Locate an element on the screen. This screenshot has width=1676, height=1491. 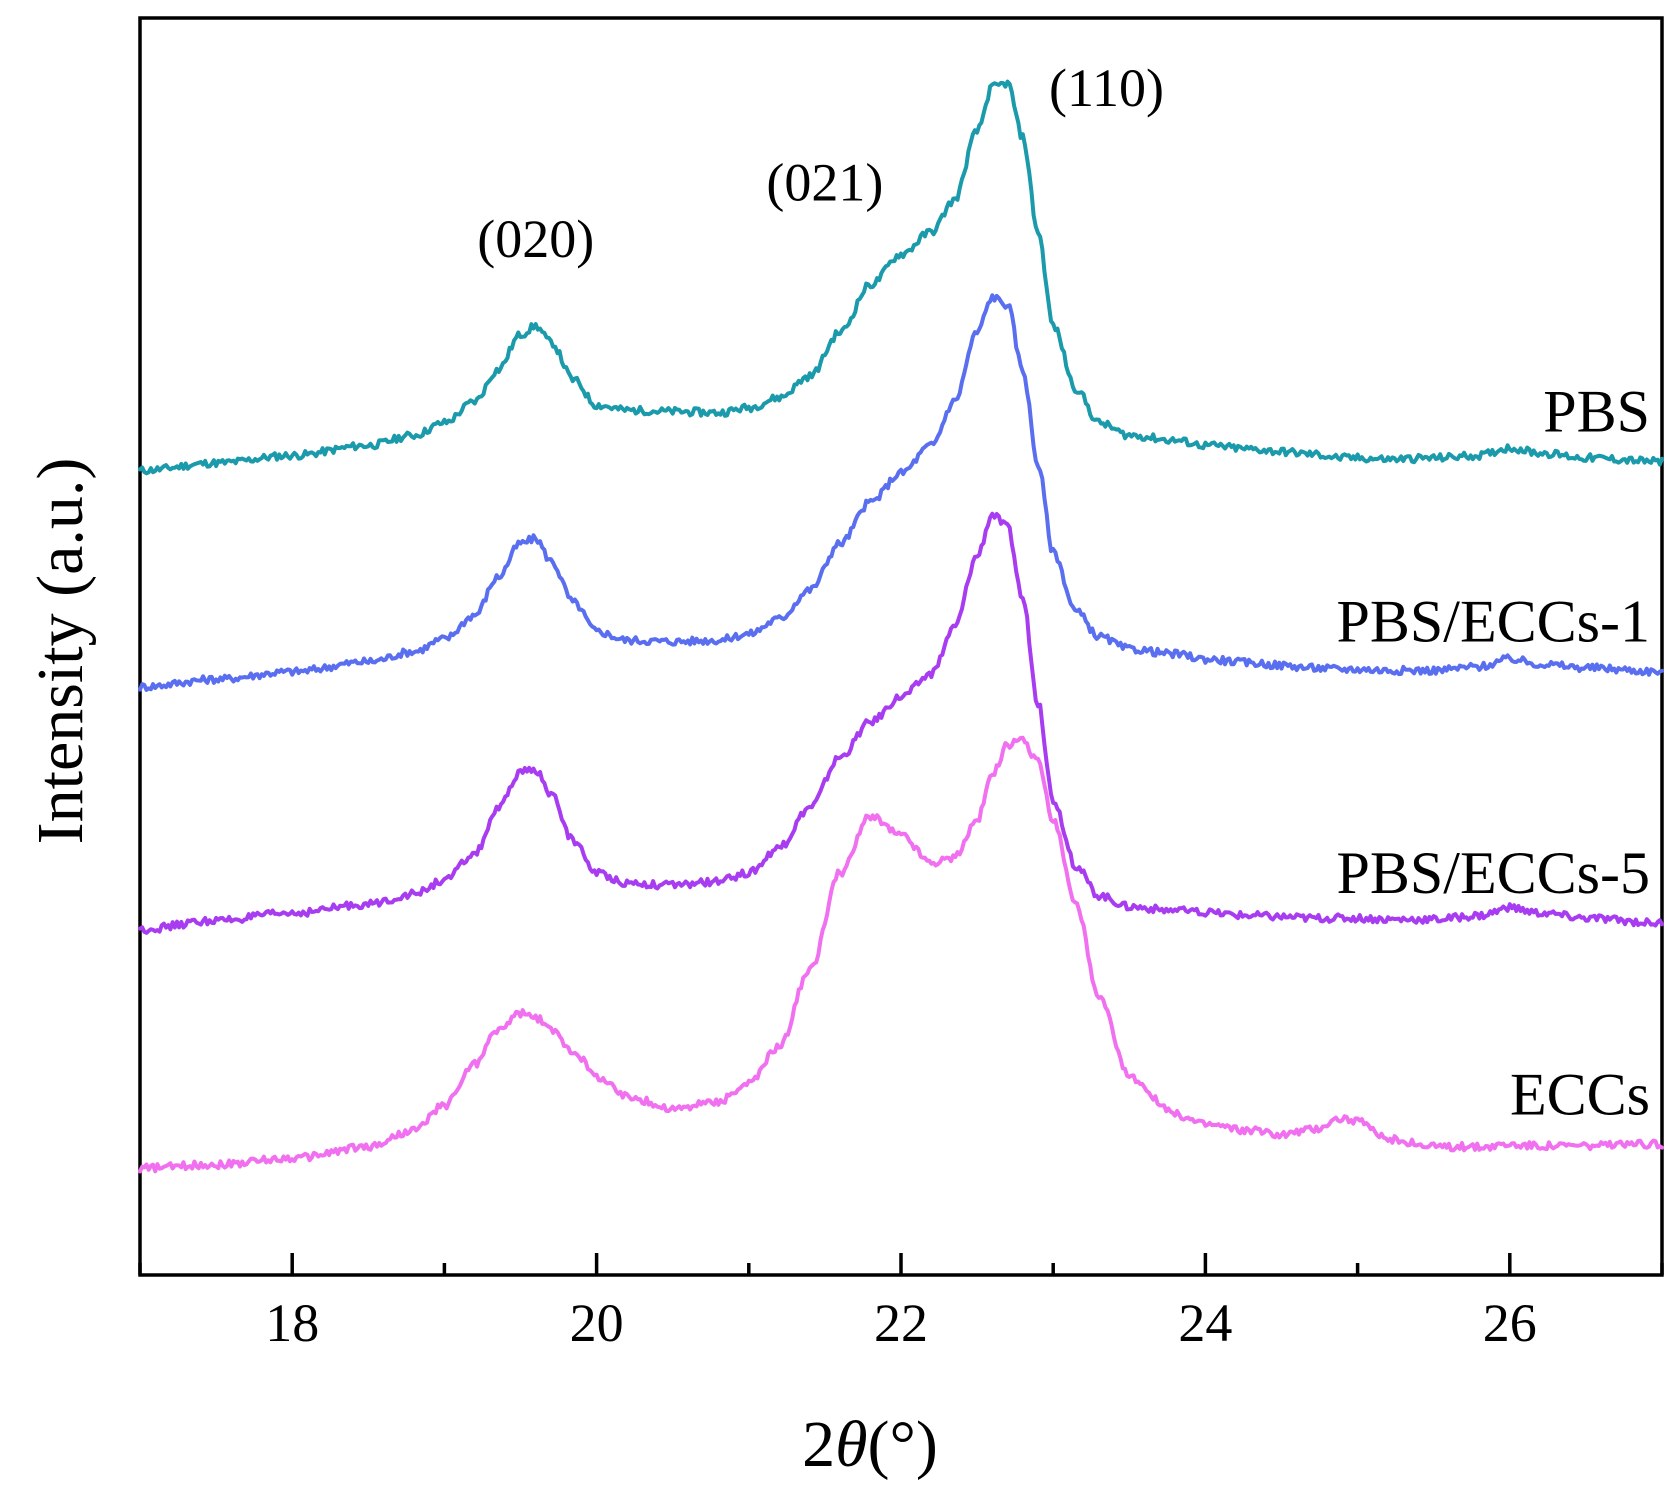
x-axis-tick-labels: 18 20 22 24 26 is located at coordinates (901, 1323).